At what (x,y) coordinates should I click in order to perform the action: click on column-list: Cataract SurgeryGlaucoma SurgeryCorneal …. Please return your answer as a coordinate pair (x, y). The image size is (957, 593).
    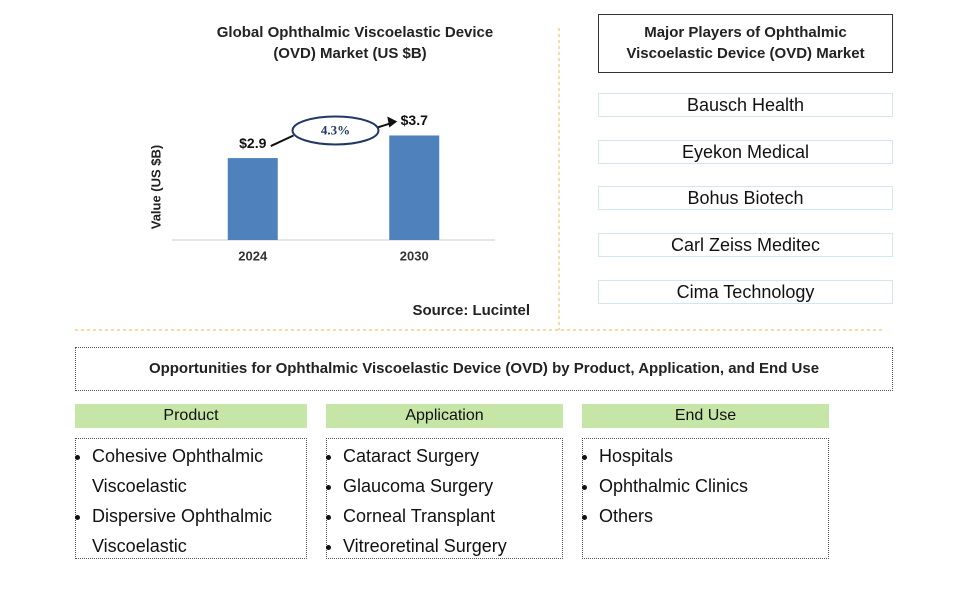
    Looking at the image, I should click on (444, 498).